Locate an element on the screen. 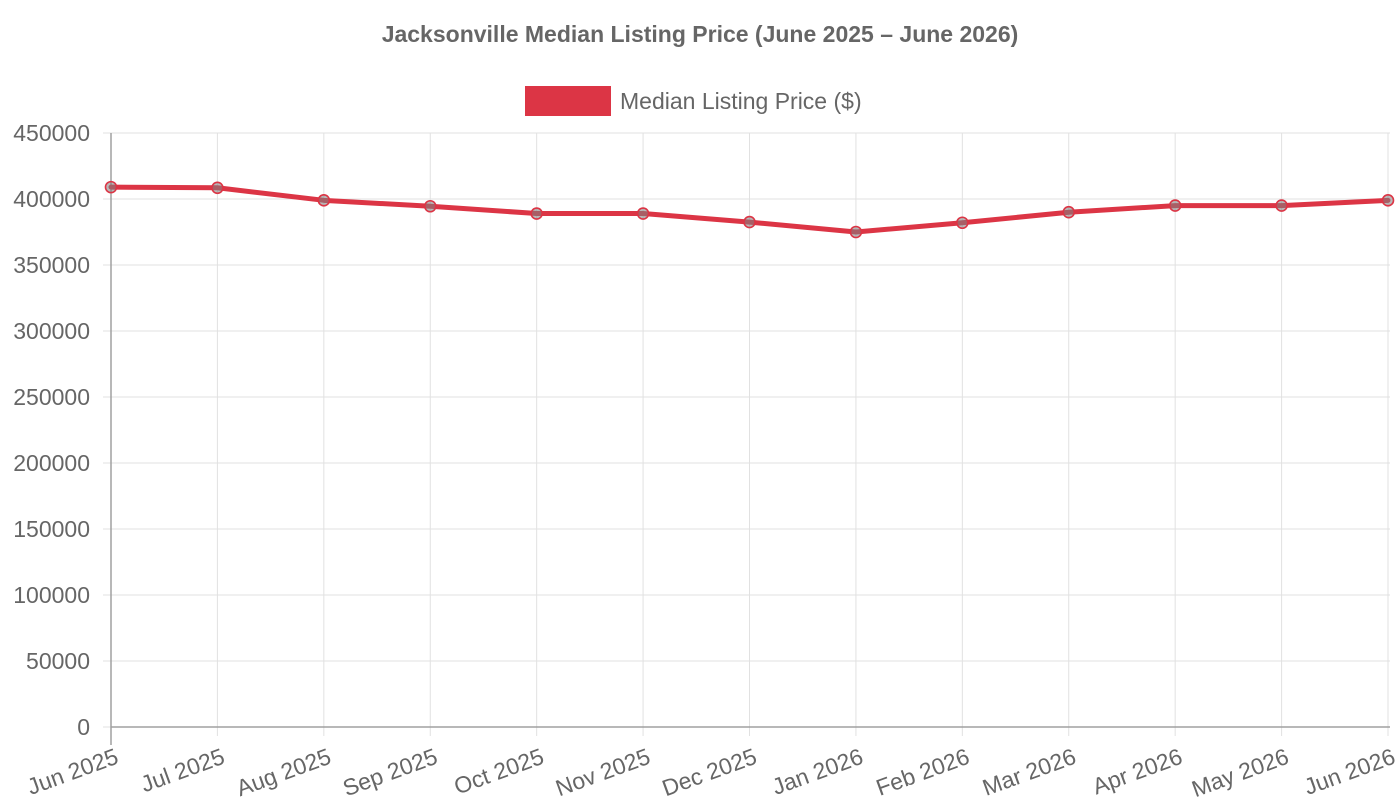 This screenshot has height=800, width=1400. x-tick-label: Dec 2025 is located at coordinates (709, 771).